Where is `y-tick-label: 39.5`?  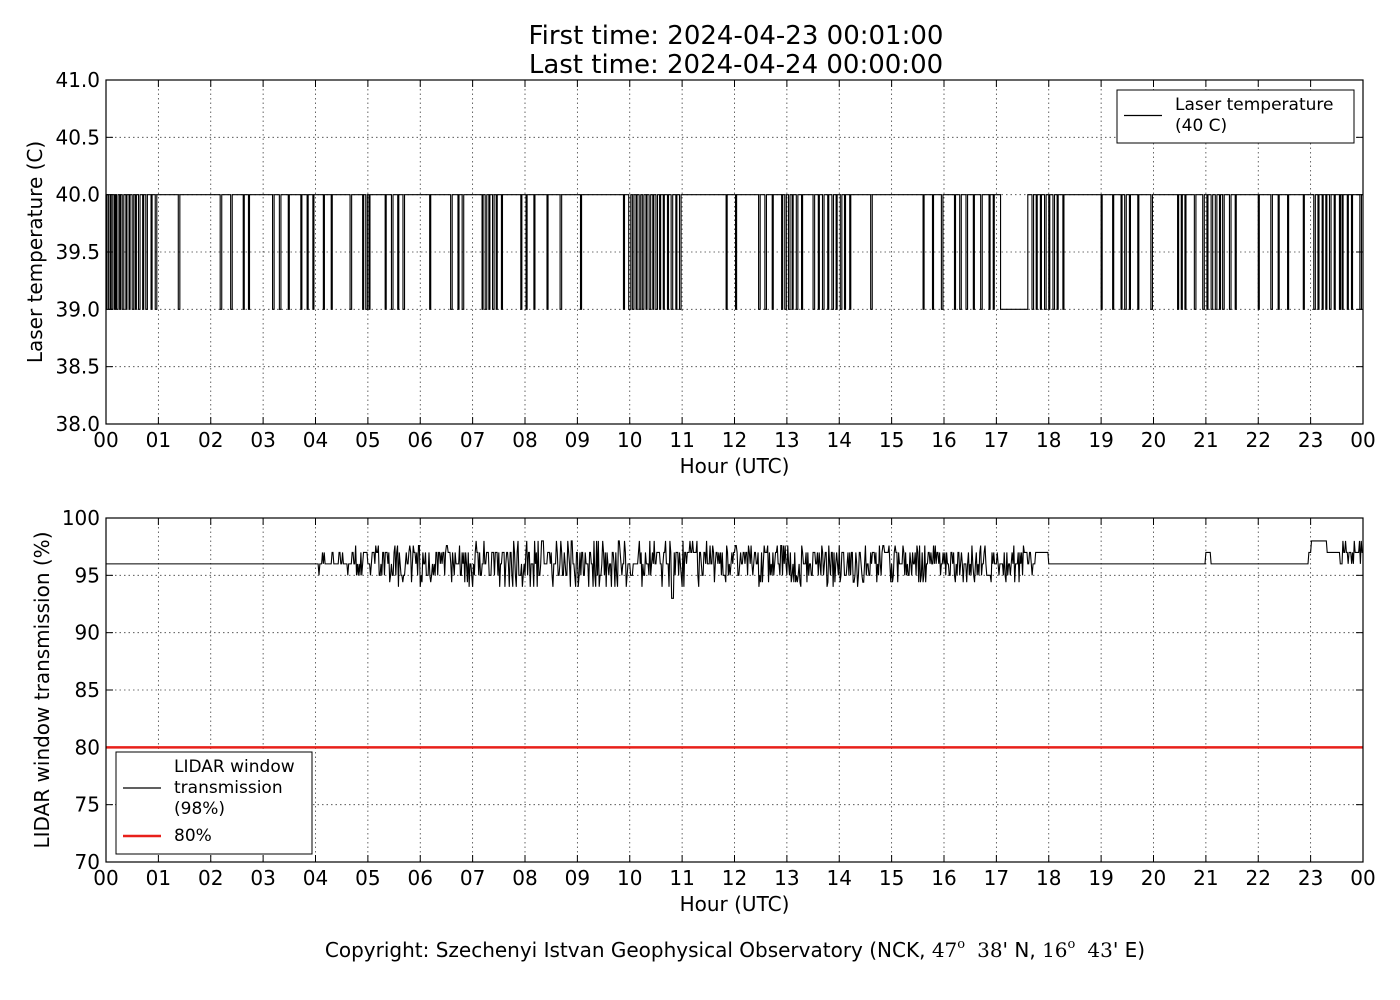 y-tick-label: 39.5 is located at coordinates (77, 252).